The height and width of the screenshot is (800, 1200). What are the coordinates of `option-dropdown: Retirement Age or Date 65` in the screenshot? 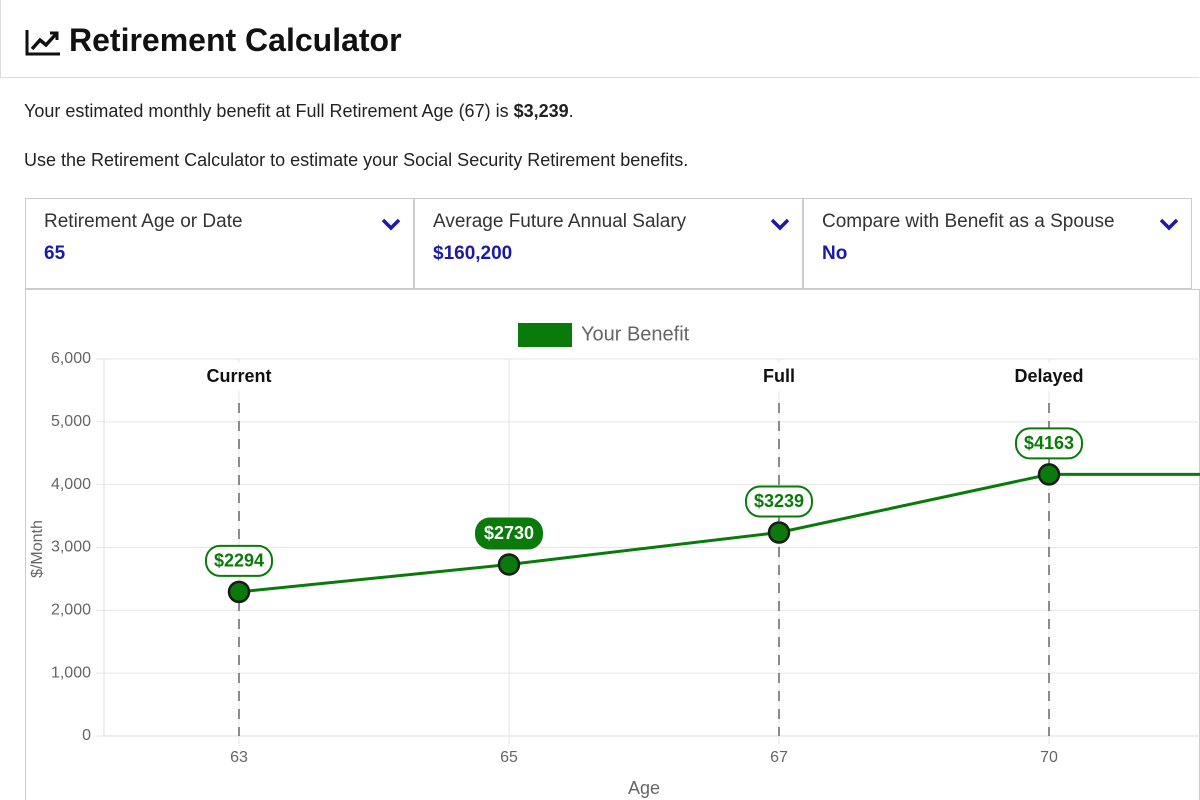 It's located at (219, 243).